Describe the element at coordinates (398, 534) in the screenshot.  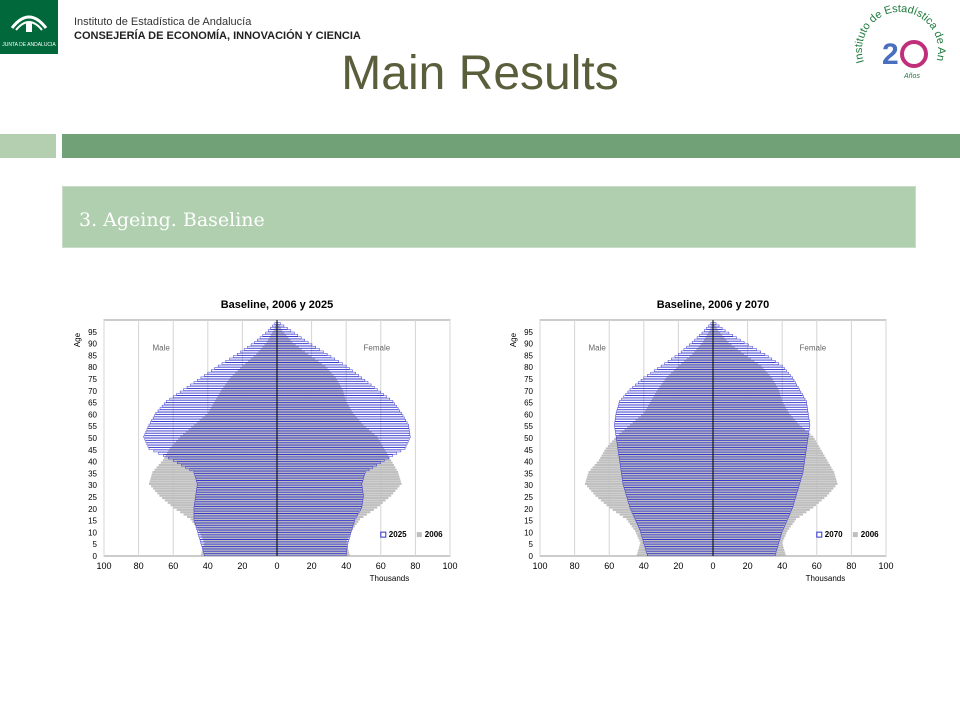
I see `legend-label-projection: 2025` at that location.